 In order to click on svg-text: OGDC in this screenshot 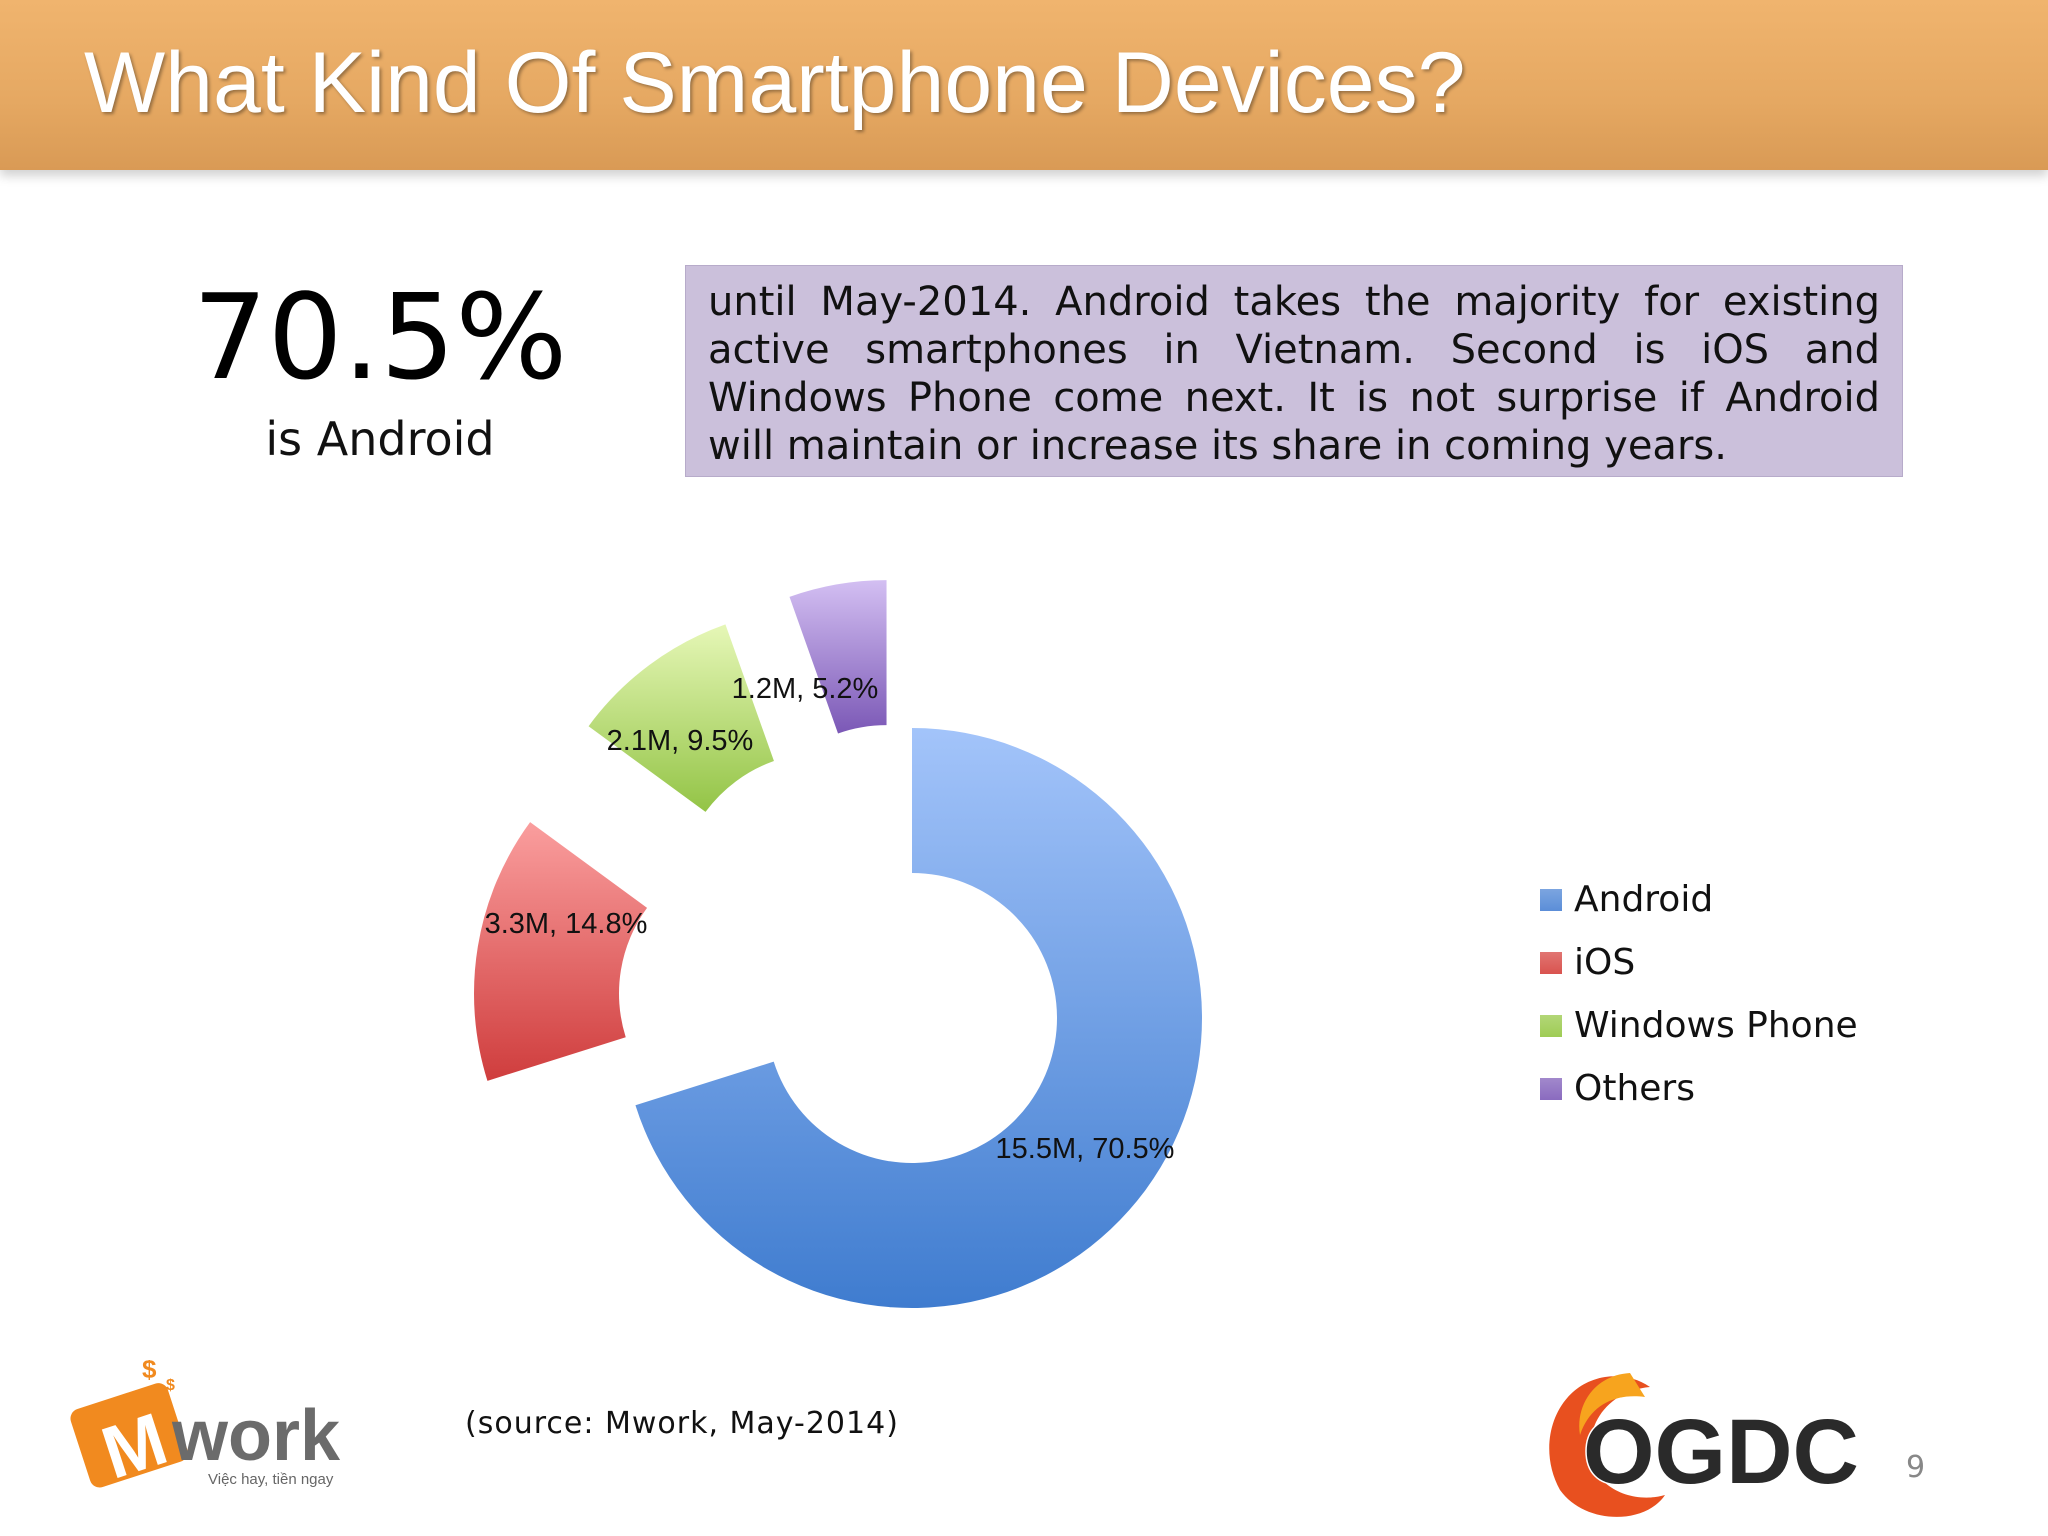, I will do `click(1721, 1452)`.